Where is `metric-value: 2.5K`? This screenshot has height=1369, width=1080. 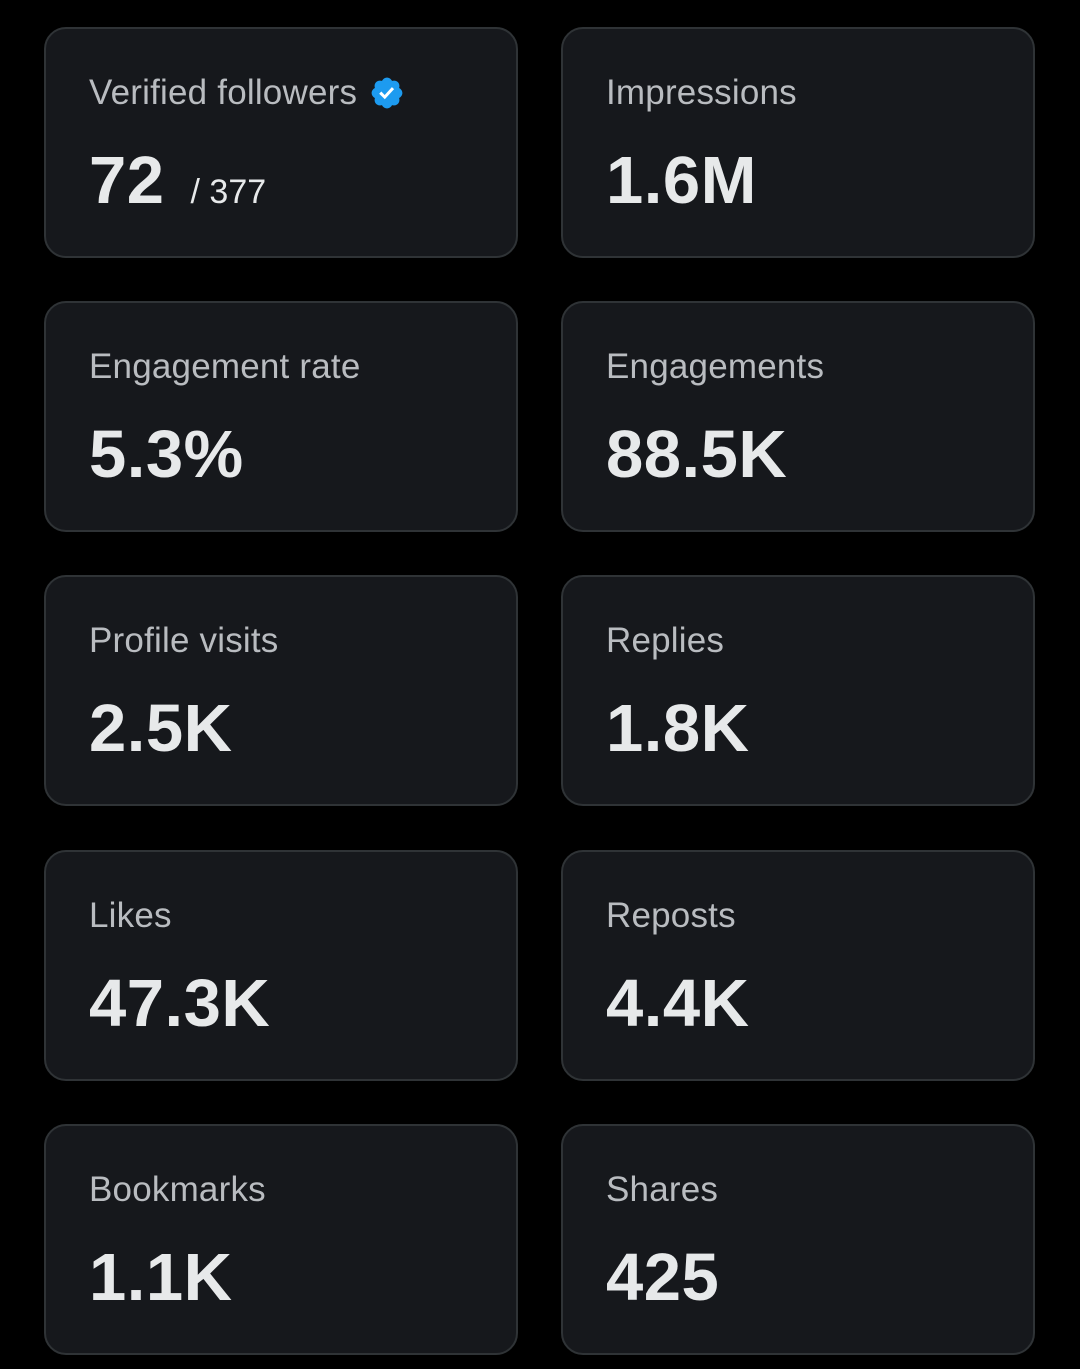
metric-value: 2.5K is located at coordinates (161, 728).